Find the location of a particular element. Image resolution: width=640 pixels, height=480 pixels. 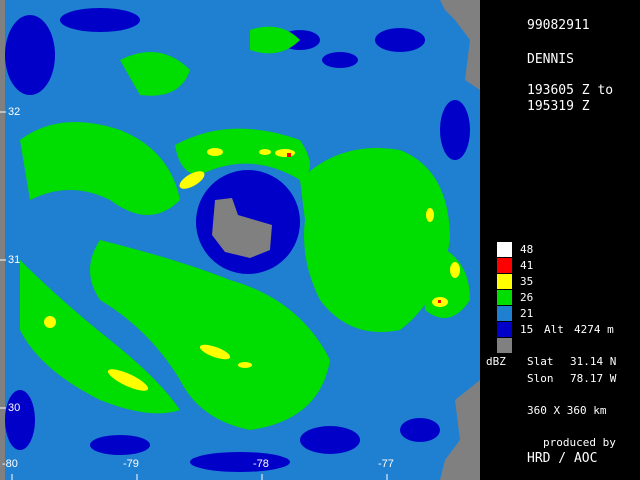

no-data-strip-left is located at coordinates (2, 240).